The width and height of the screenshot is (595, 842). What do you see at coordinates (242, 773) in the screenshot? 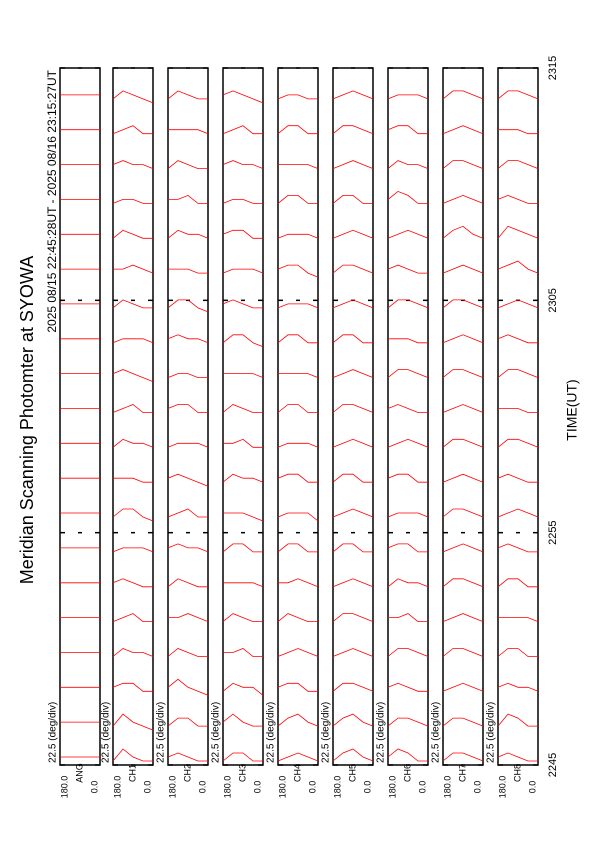
I see `panel-name: CH3` at bounding box center [242, 773].